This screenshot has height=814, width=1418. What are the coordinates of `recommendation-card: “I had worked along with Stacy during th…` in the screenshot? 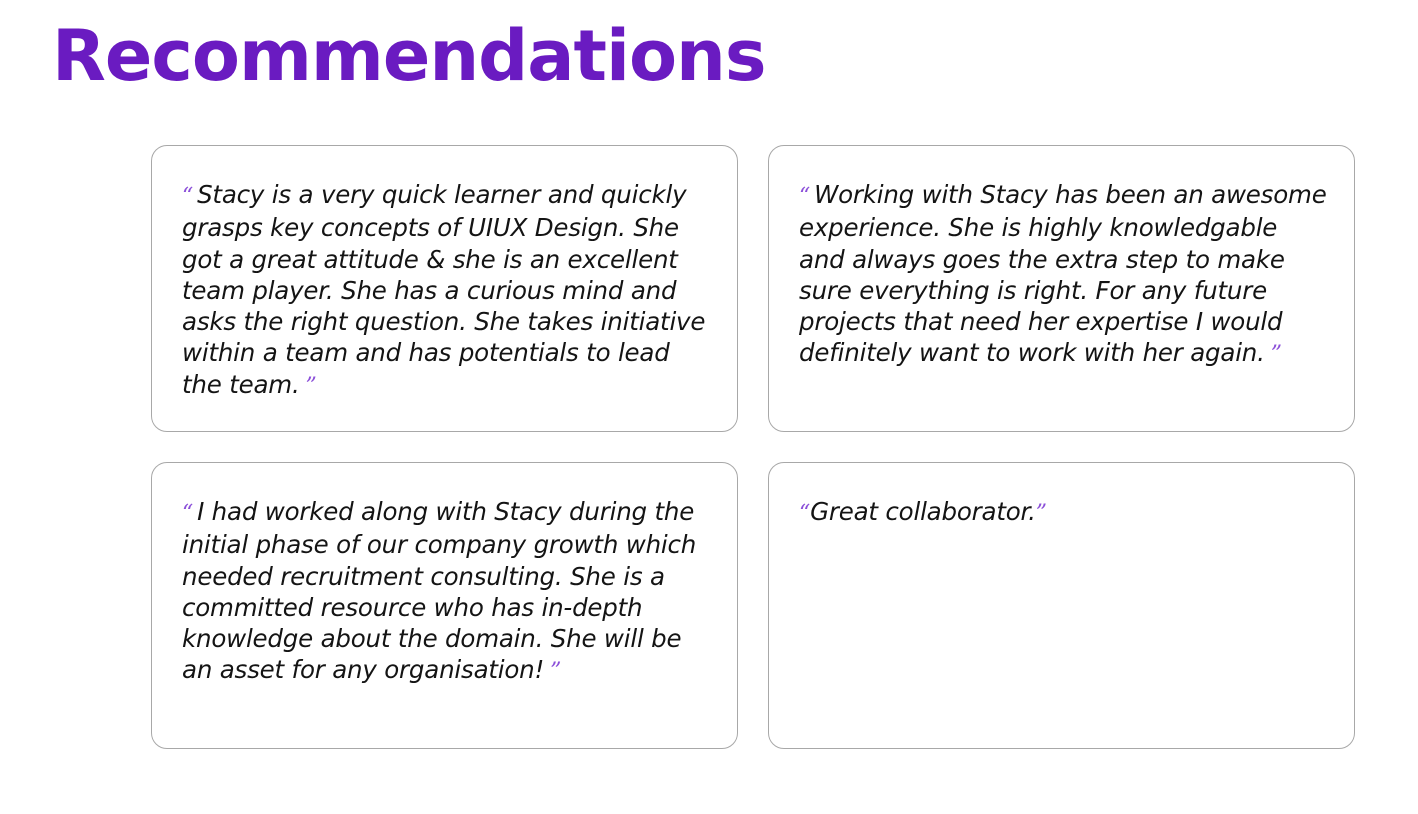 It's located at (444, 605).